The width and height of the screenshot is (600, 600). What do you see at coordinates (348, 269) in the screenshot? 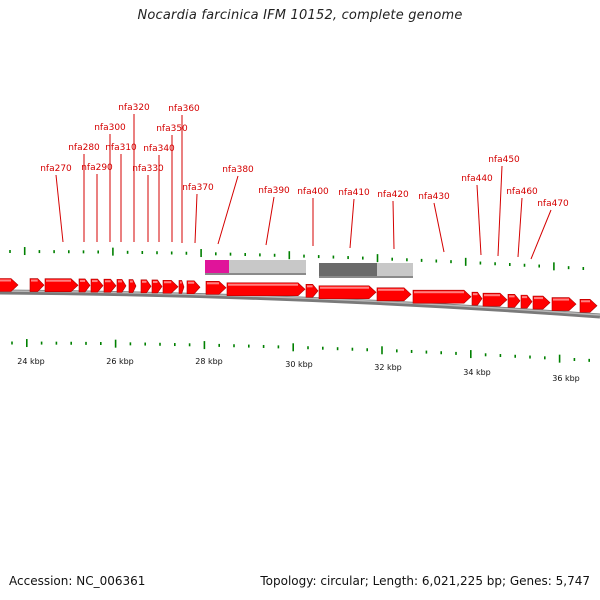
I see `feature-bar-2-dark` at bounding box center [348, 269].